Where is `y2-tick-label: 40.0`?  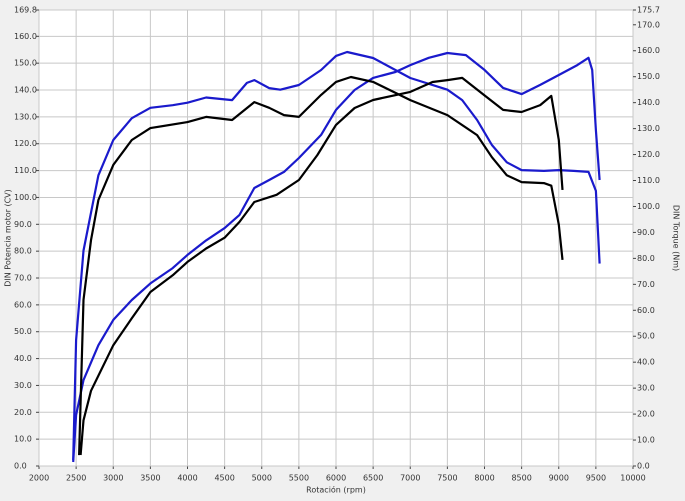
y2-tick-label: 40.0 is located at coordinates (646, 362).